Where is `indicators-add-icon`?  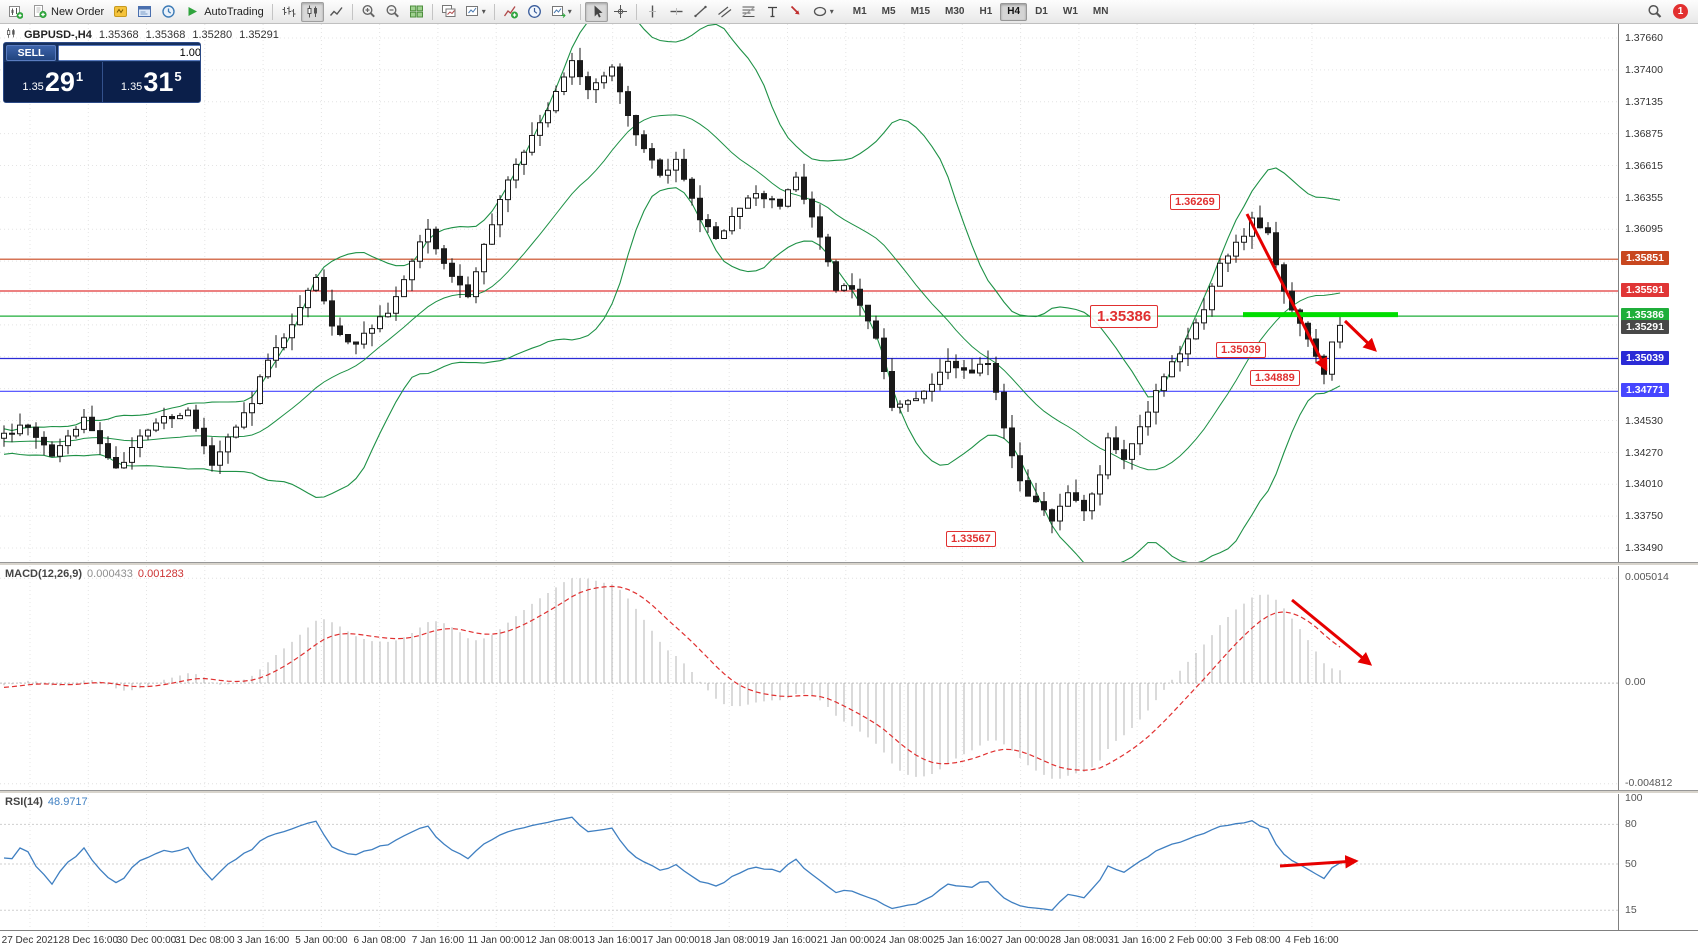
indicators-add-icon is located at coordinates (510, 12).